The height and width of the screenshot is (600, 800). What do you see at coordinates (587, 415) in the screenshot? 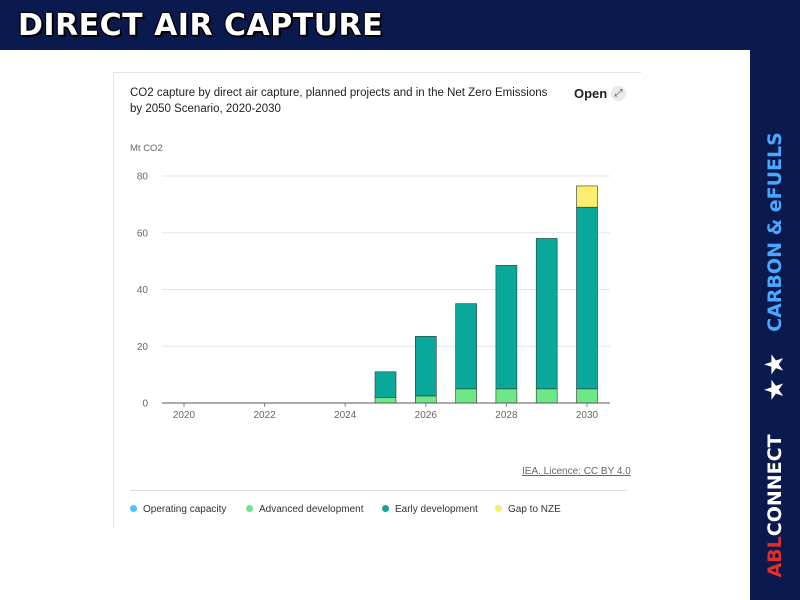
I see `x-tick-label: 2030` at bounding box center [587, 415].